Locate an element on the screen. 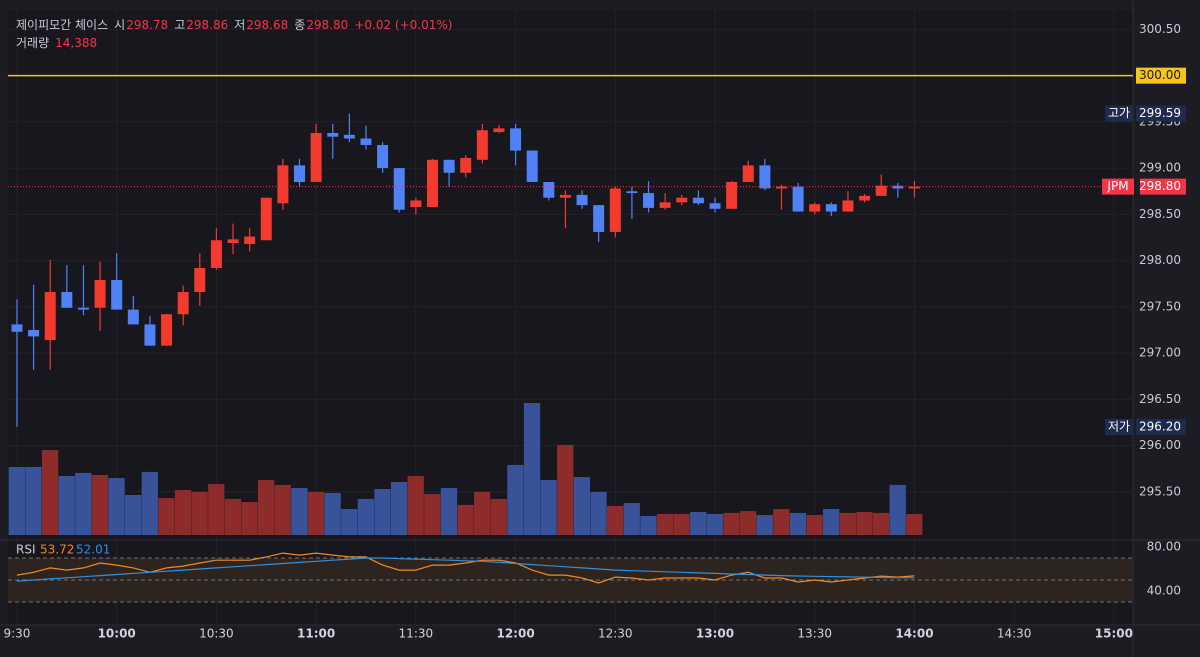  y-tick-label: 300.50 is located at coordinates (1160, 29).